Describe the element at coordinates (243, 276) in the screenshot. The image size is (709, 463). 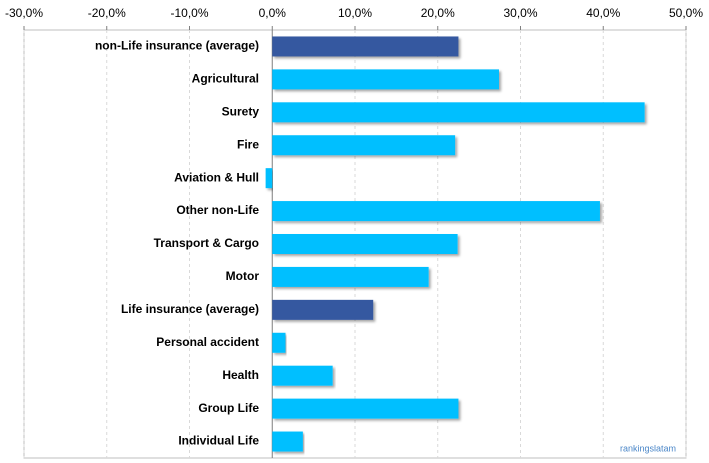
I see `category-label: Motor` at that location.